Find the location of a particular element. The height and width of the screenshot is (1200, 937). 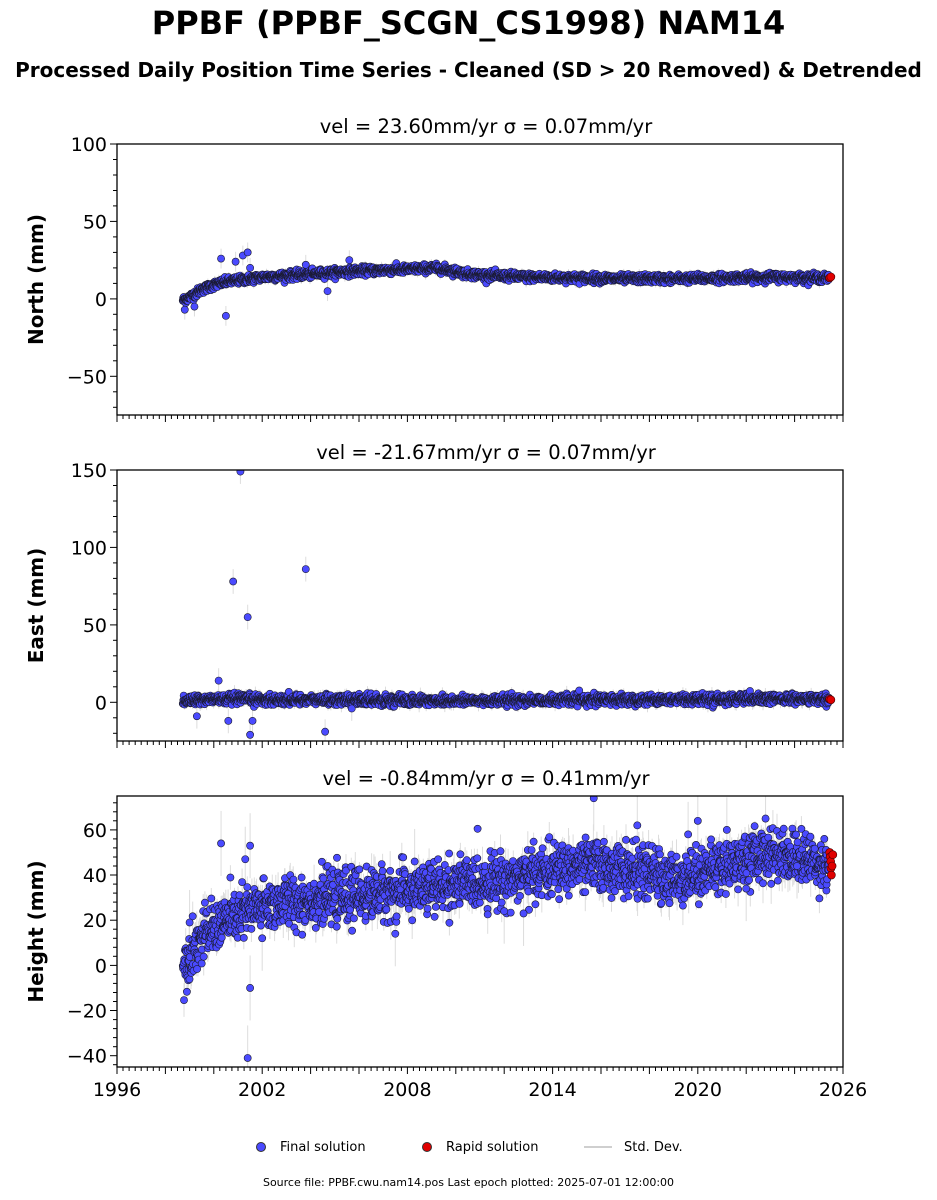

north-rapid-points is located at coordinates (830, 277).